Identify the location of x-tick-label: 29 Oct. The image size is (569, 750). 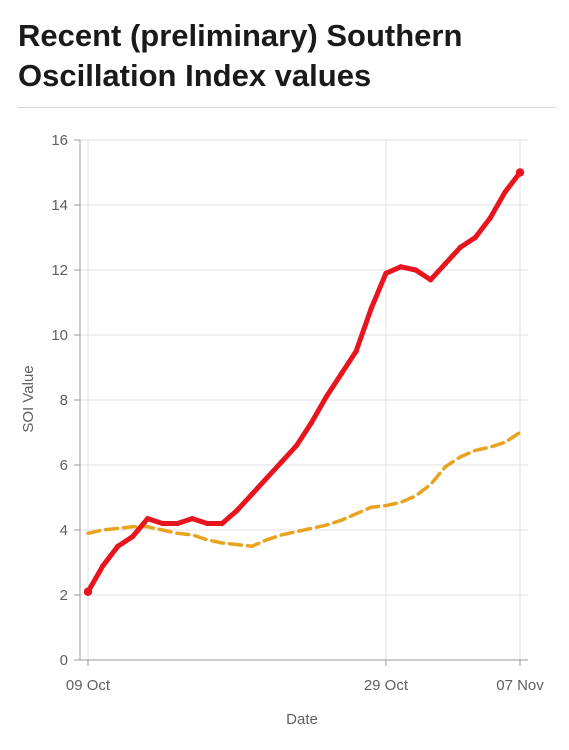
(386, 685).